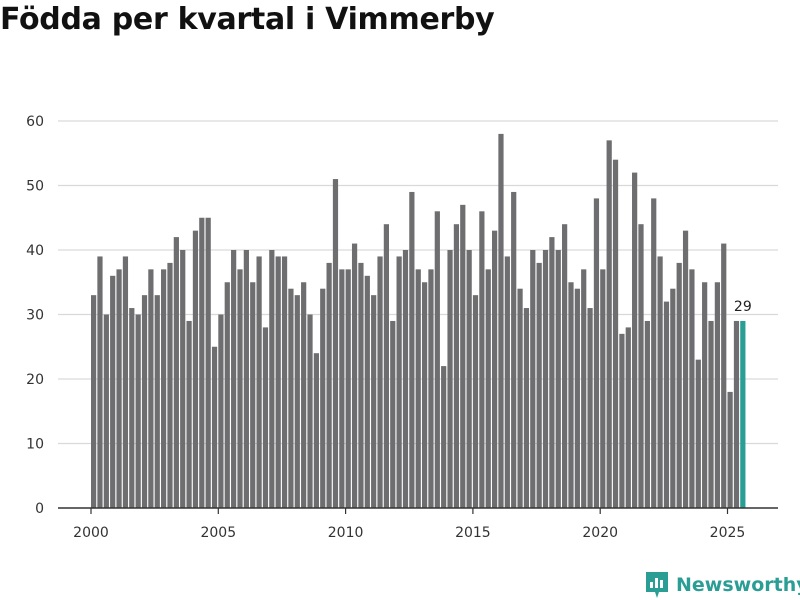 The width and height of the screenshot is (800, 600). I want to click on y-tick-label: 30, so click(35, 316).